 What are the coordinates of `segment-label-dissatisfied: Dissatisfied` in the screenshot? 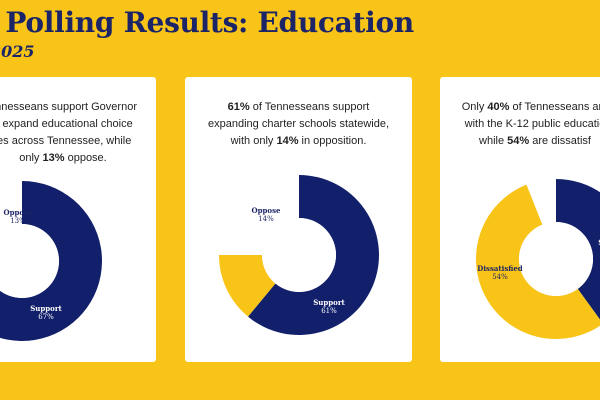 It's located at (500, 268).